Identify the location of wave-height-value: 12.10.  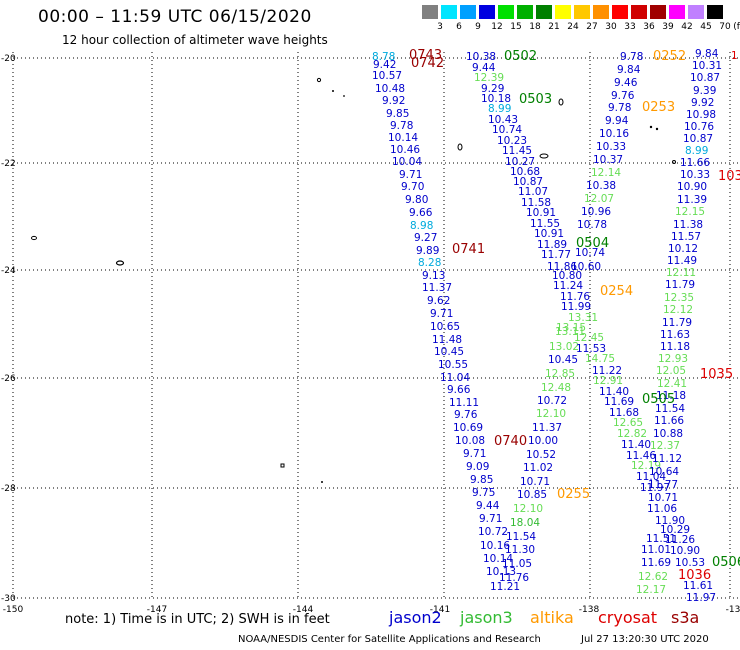
(528, 509).